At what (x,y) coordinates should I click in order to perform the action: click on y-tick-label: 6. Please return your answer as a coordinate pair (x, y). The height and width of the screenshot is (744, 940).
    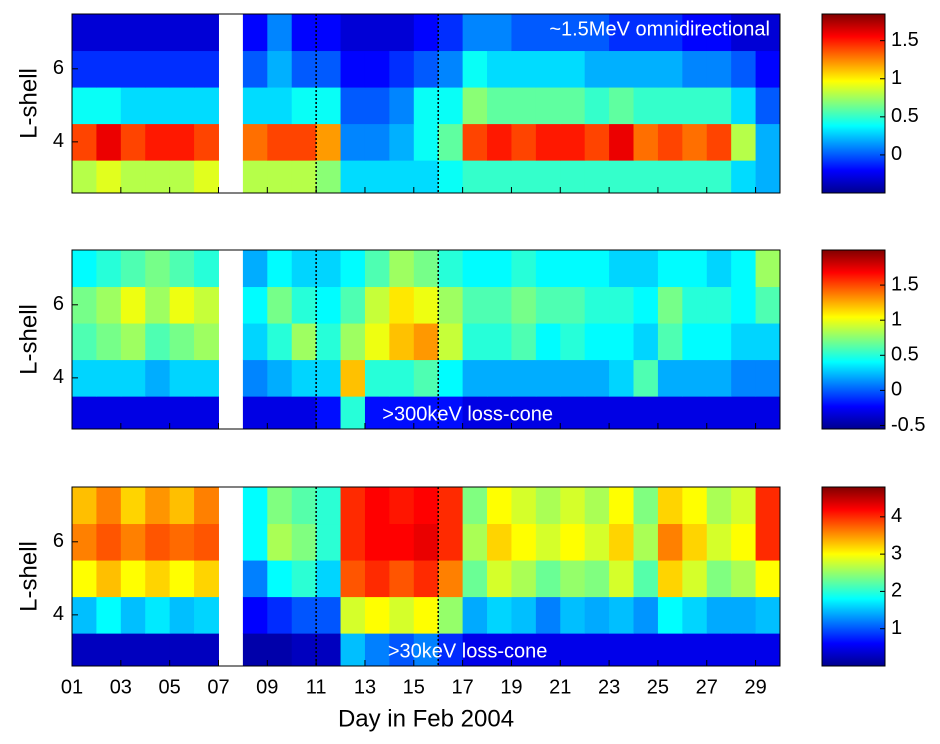
    Looking at the image, I should click on (58, 68).